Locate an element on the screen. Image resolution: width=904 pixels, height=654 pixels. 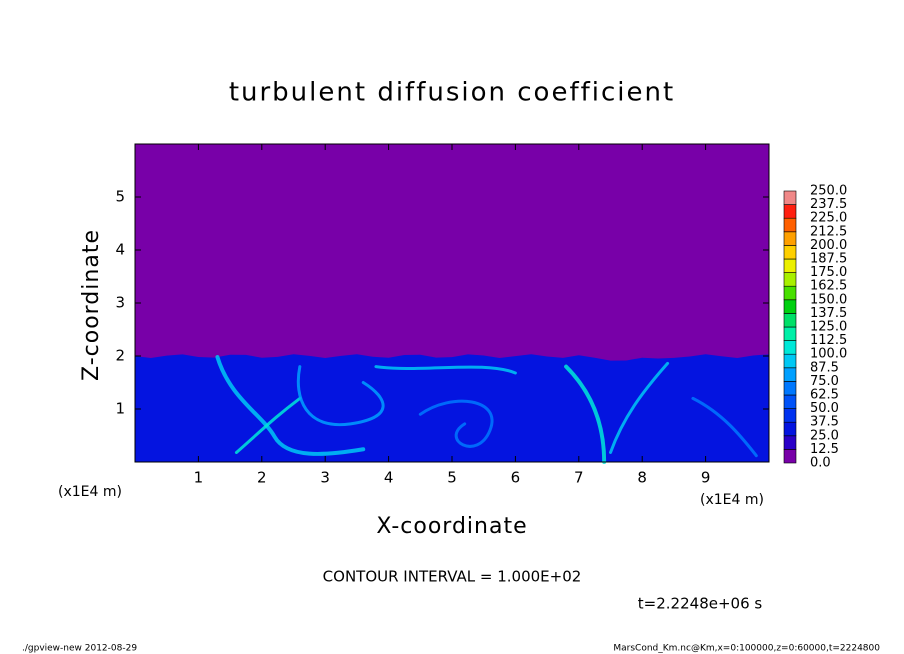
colorbar-label: 187.5 is located at coordinates (828, 259).